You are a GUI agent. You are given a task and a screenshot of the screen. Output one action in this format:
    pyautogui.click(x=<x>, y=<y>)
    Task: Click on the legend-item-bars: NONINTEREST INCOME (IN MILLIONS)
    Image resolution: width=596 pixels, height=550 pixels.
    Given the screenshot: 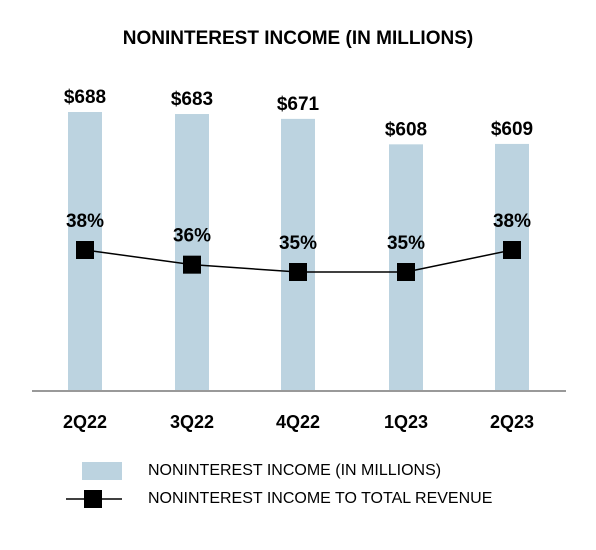 What is the action you would take?
    pyautogui.click(x=250, y=471)
    